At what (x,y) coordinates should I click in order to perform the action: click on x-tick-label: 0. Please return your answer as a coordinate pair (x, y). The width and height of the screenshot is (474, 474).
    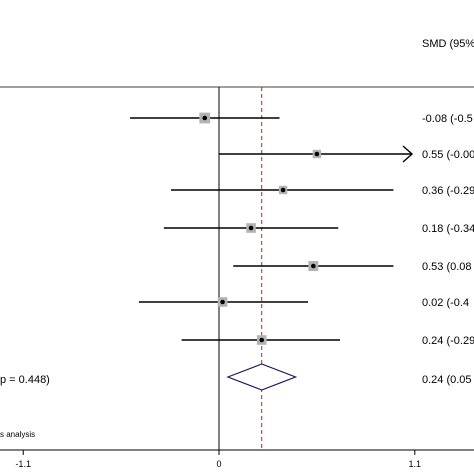
    Looking at the image, I should click on (218, 464).